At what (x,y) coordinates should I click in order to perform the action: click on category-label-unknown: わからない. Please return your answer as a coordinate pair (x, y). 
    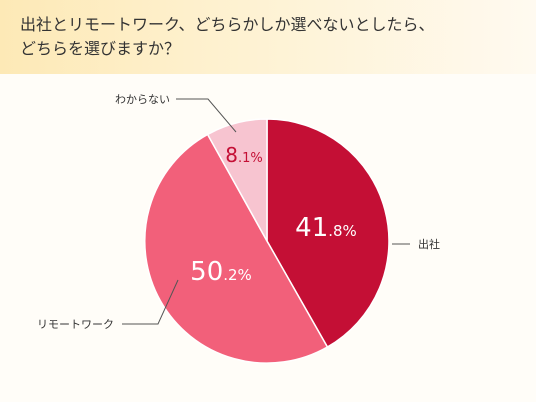
    Looking at the image, I should click on (142, 99).